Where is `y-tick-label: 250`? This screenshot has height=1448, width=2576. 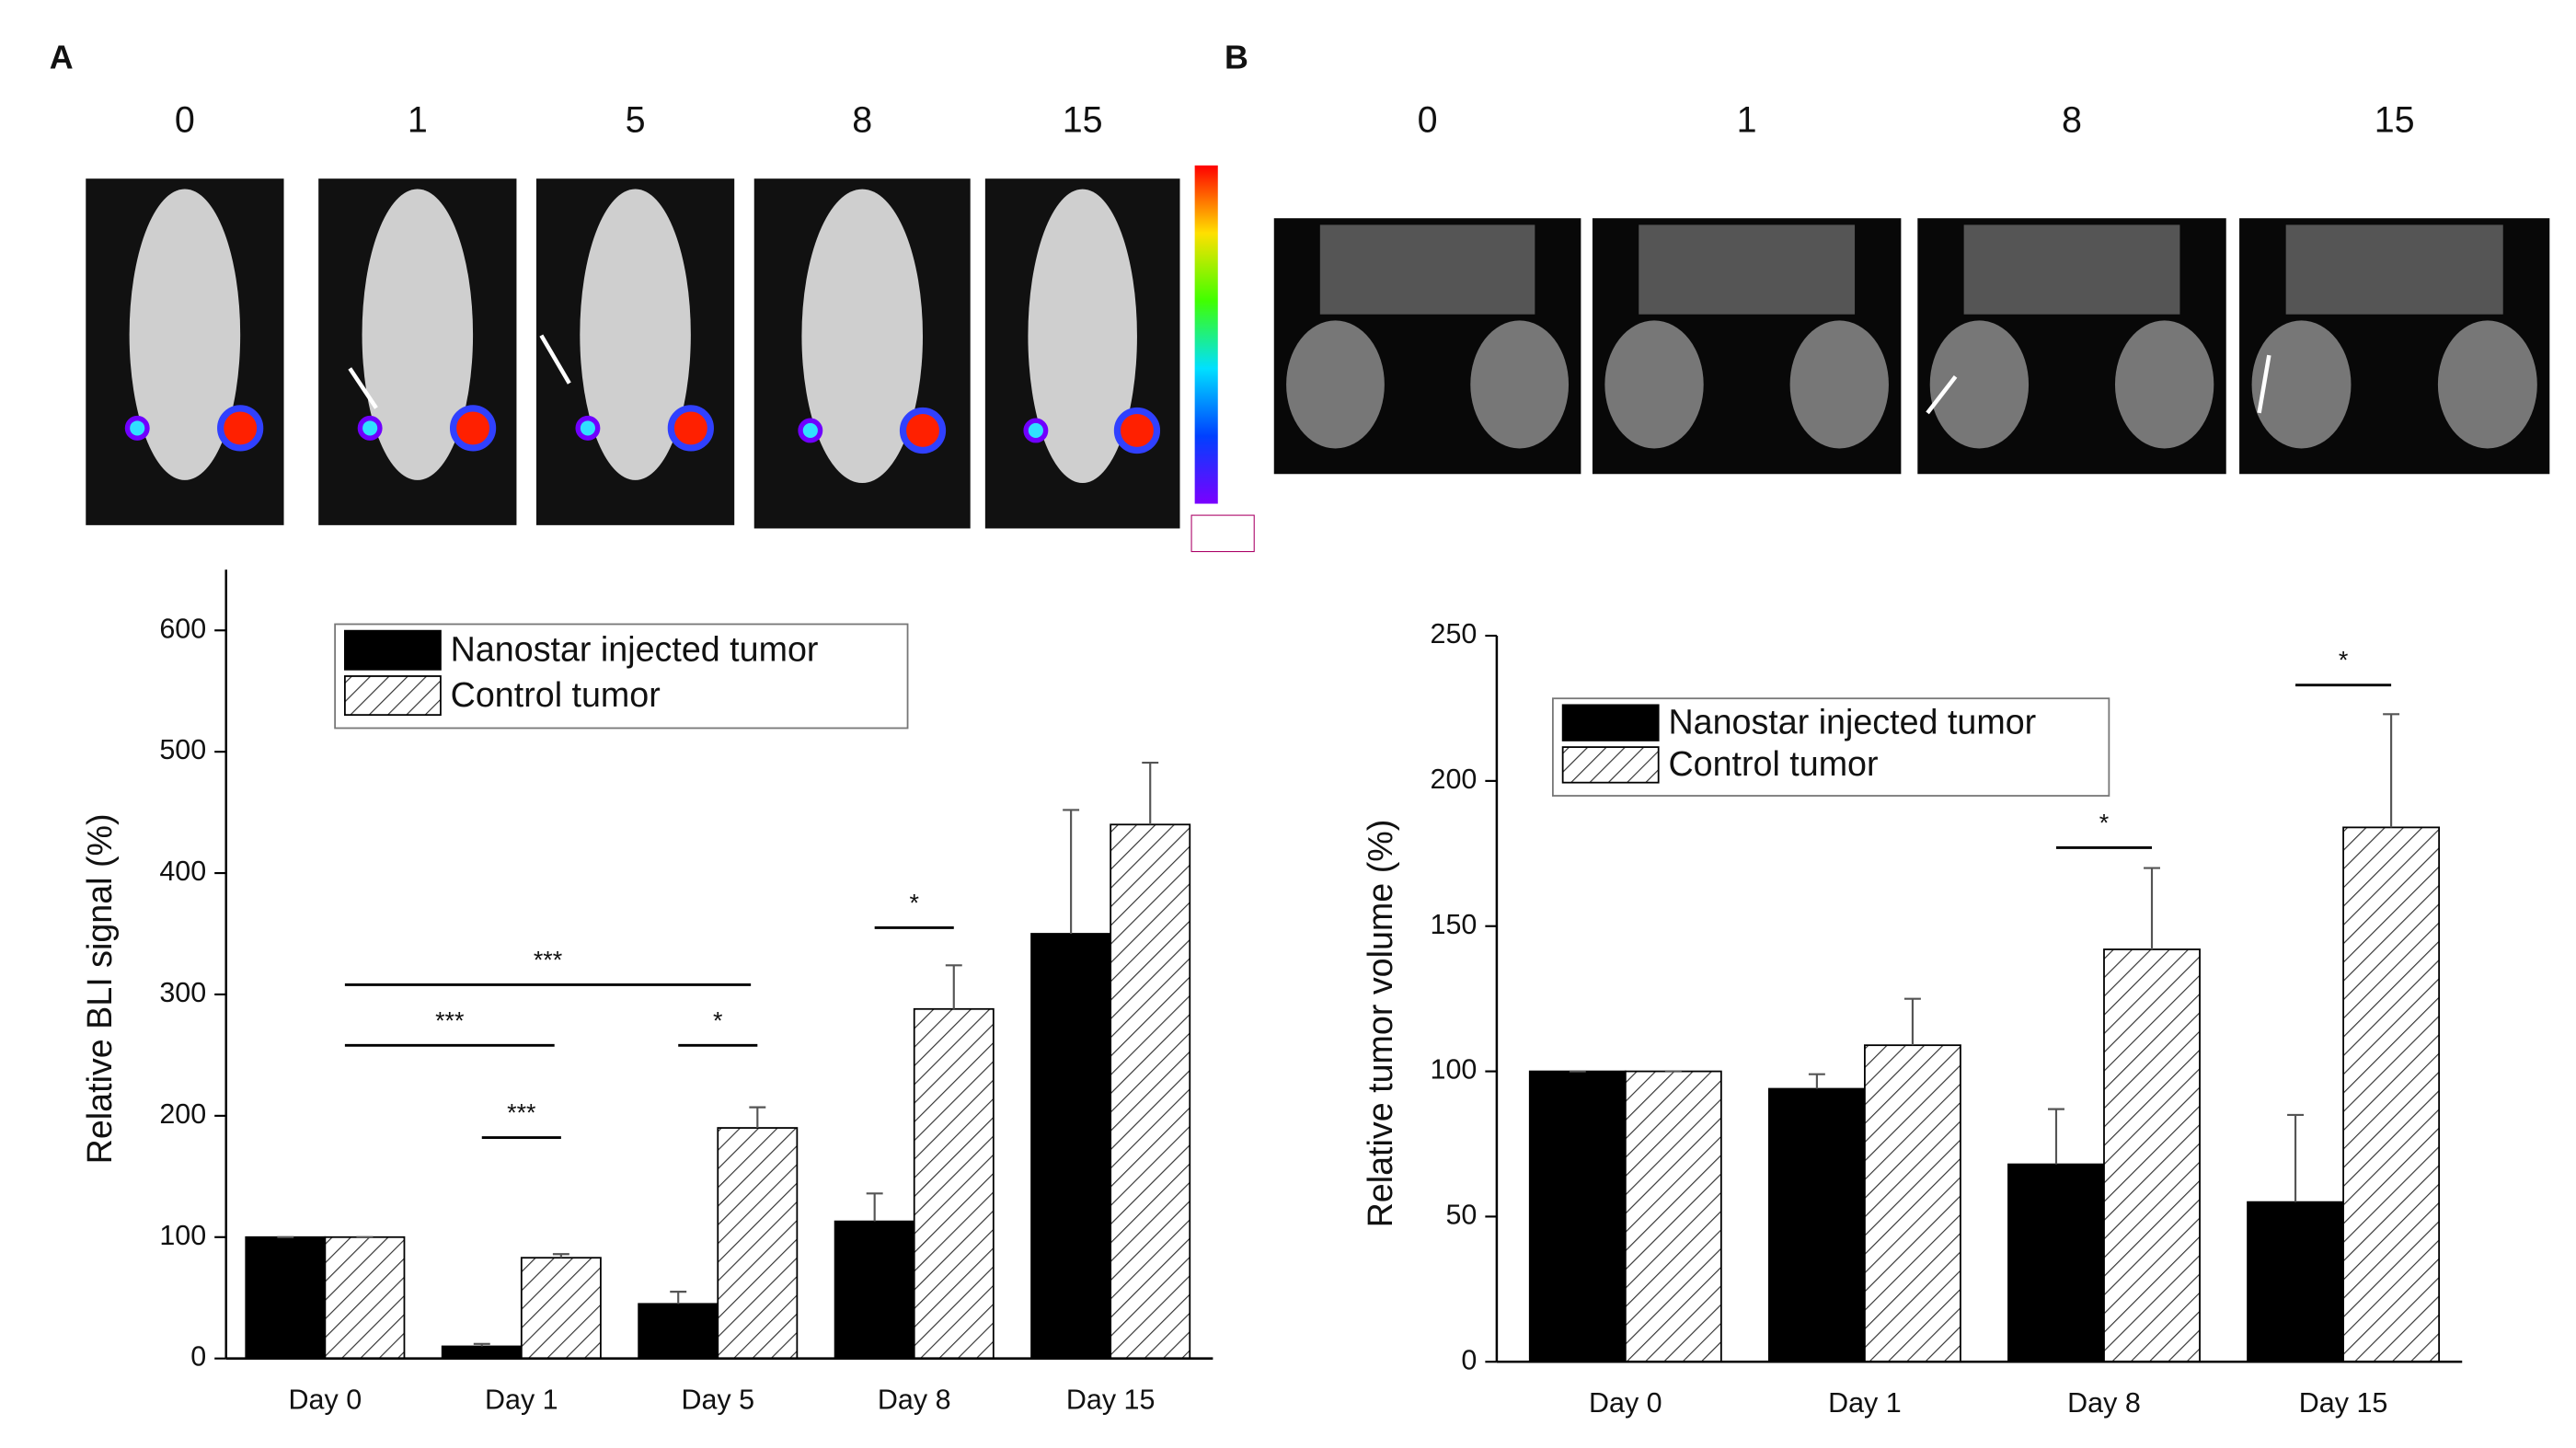 y-tick-label: 250 is located at coordinates (1454, 633).